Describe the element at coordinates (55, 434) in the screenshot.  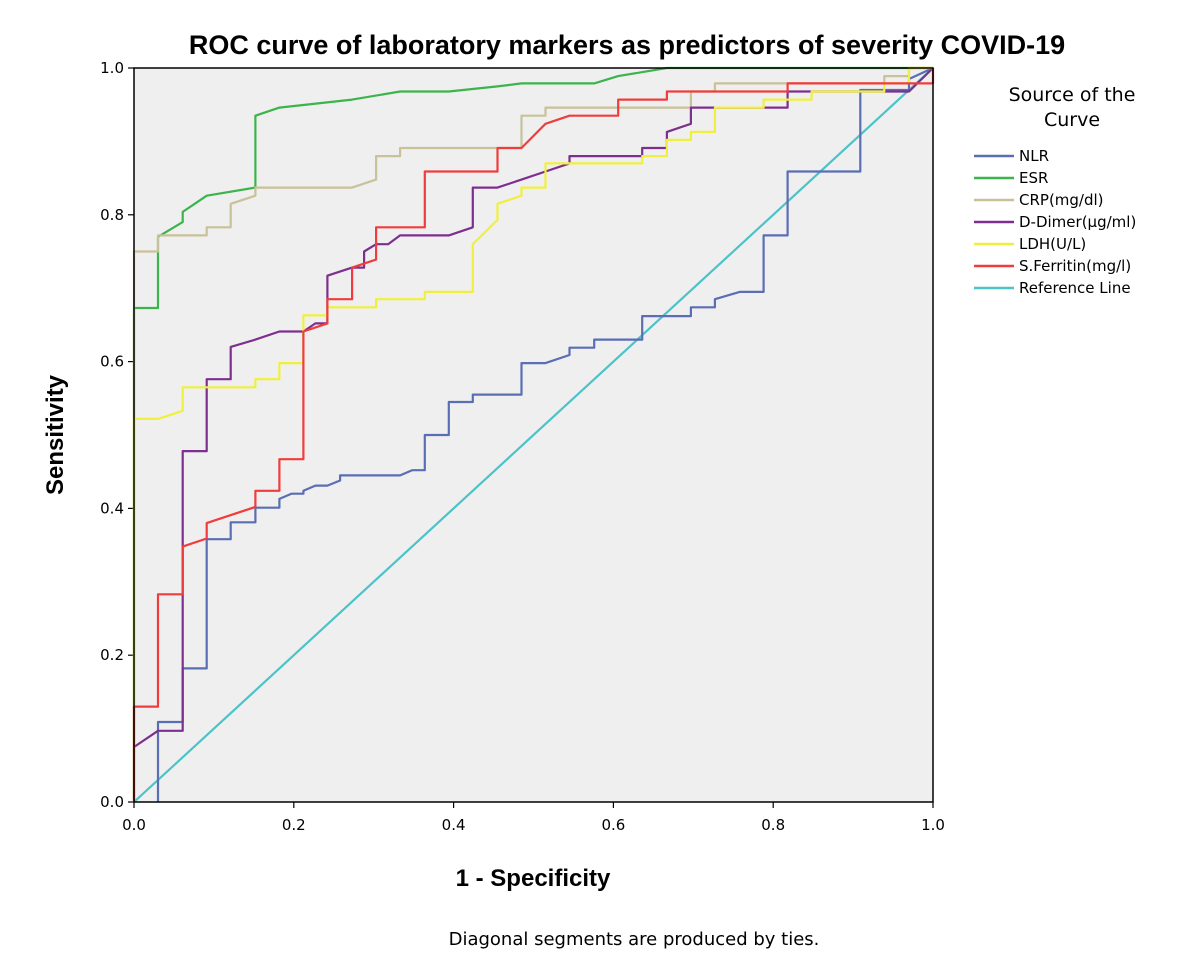
I see `y-axis-title: Sensitivity` at that location.